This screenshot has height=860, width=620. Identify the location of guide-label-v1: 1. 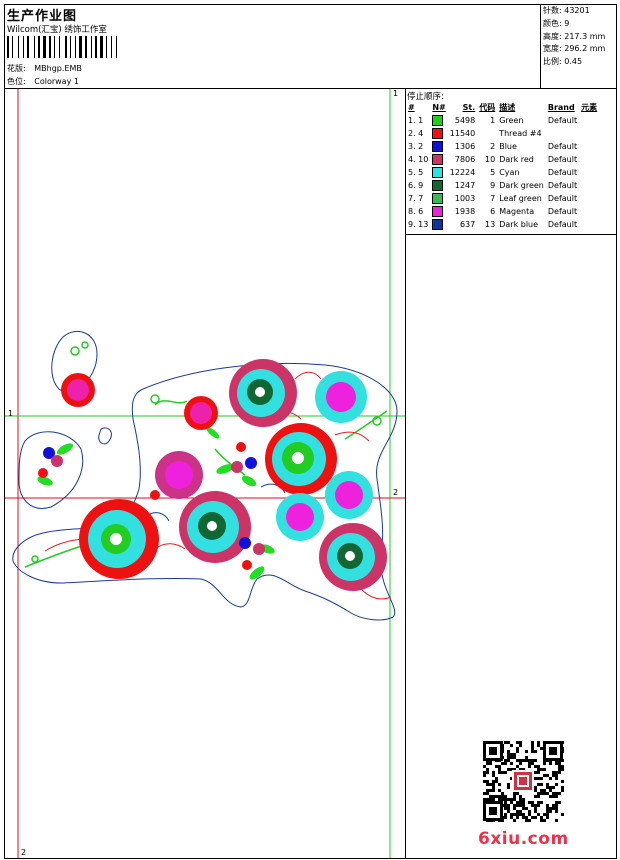
(396, 93).